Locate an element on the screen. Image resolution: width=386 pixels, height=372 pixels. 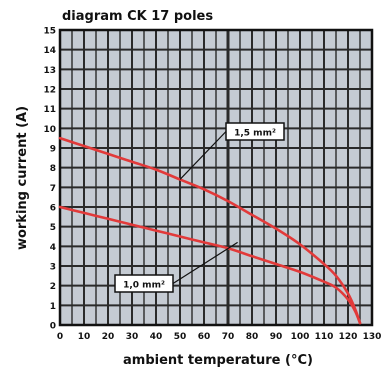
x-tick-label: 50 is located at coordinates (180, 337).